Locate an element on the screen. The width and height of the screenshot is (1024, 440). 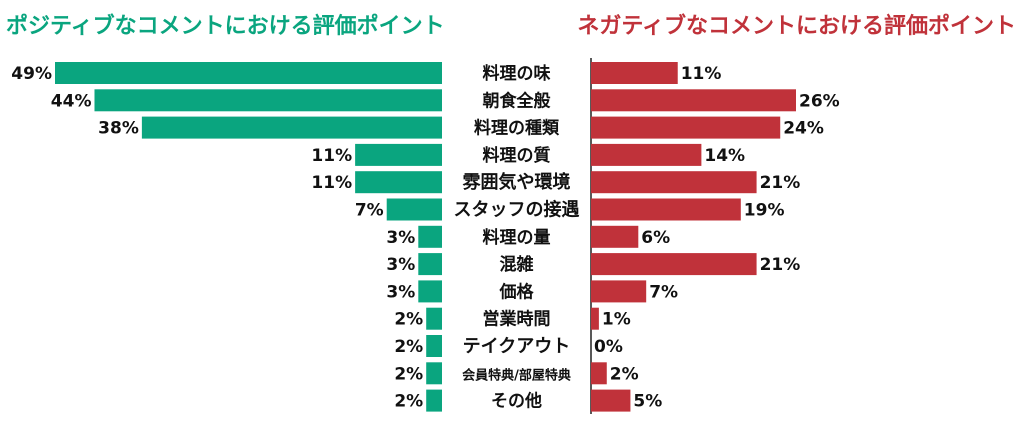
category-label: 価格 is located at coordinates (517, 291).